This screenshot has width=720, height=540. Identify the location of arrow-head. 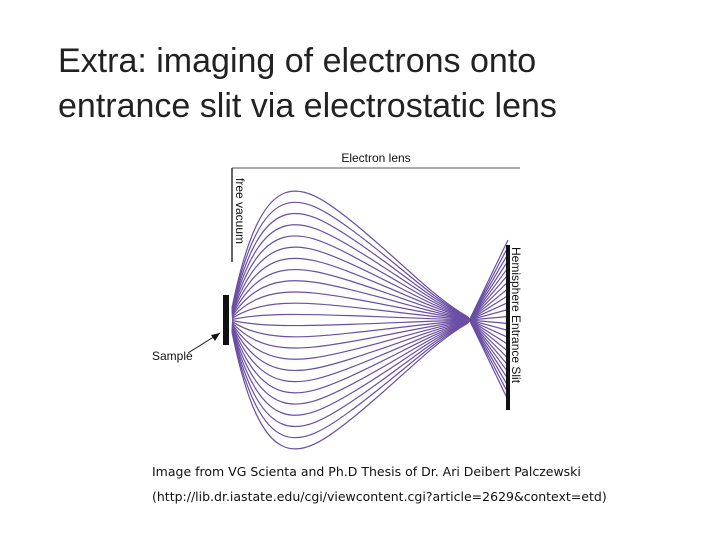
(215, 337).